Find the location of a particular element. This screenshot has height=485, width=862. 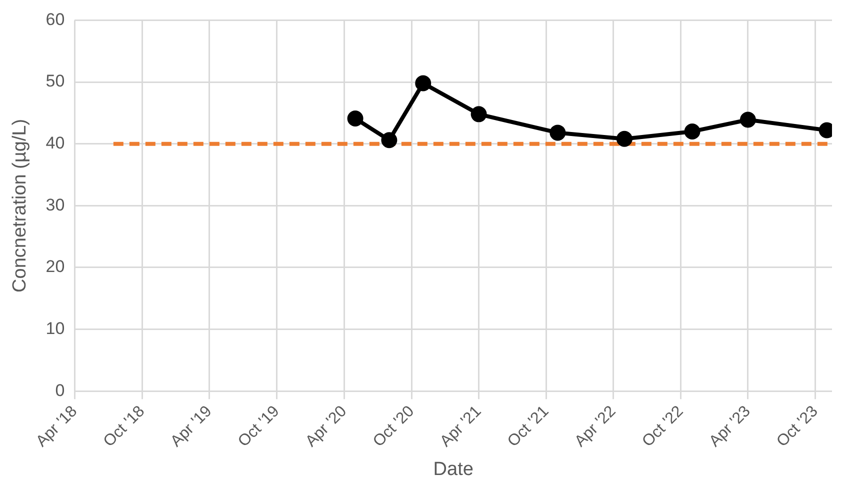

x-tick-label: Apr '20 is located at coordinates (326, 426).